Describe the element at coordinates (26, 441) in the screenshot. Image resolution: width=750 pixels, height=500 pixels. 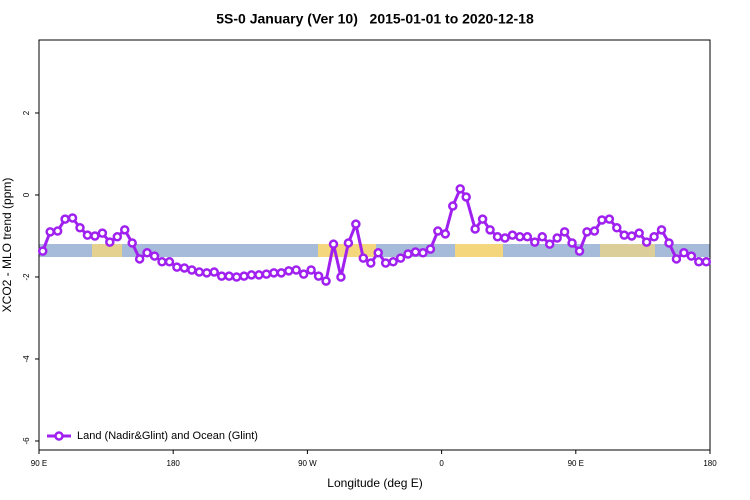
I see `y-tick-label: -6` at that location.